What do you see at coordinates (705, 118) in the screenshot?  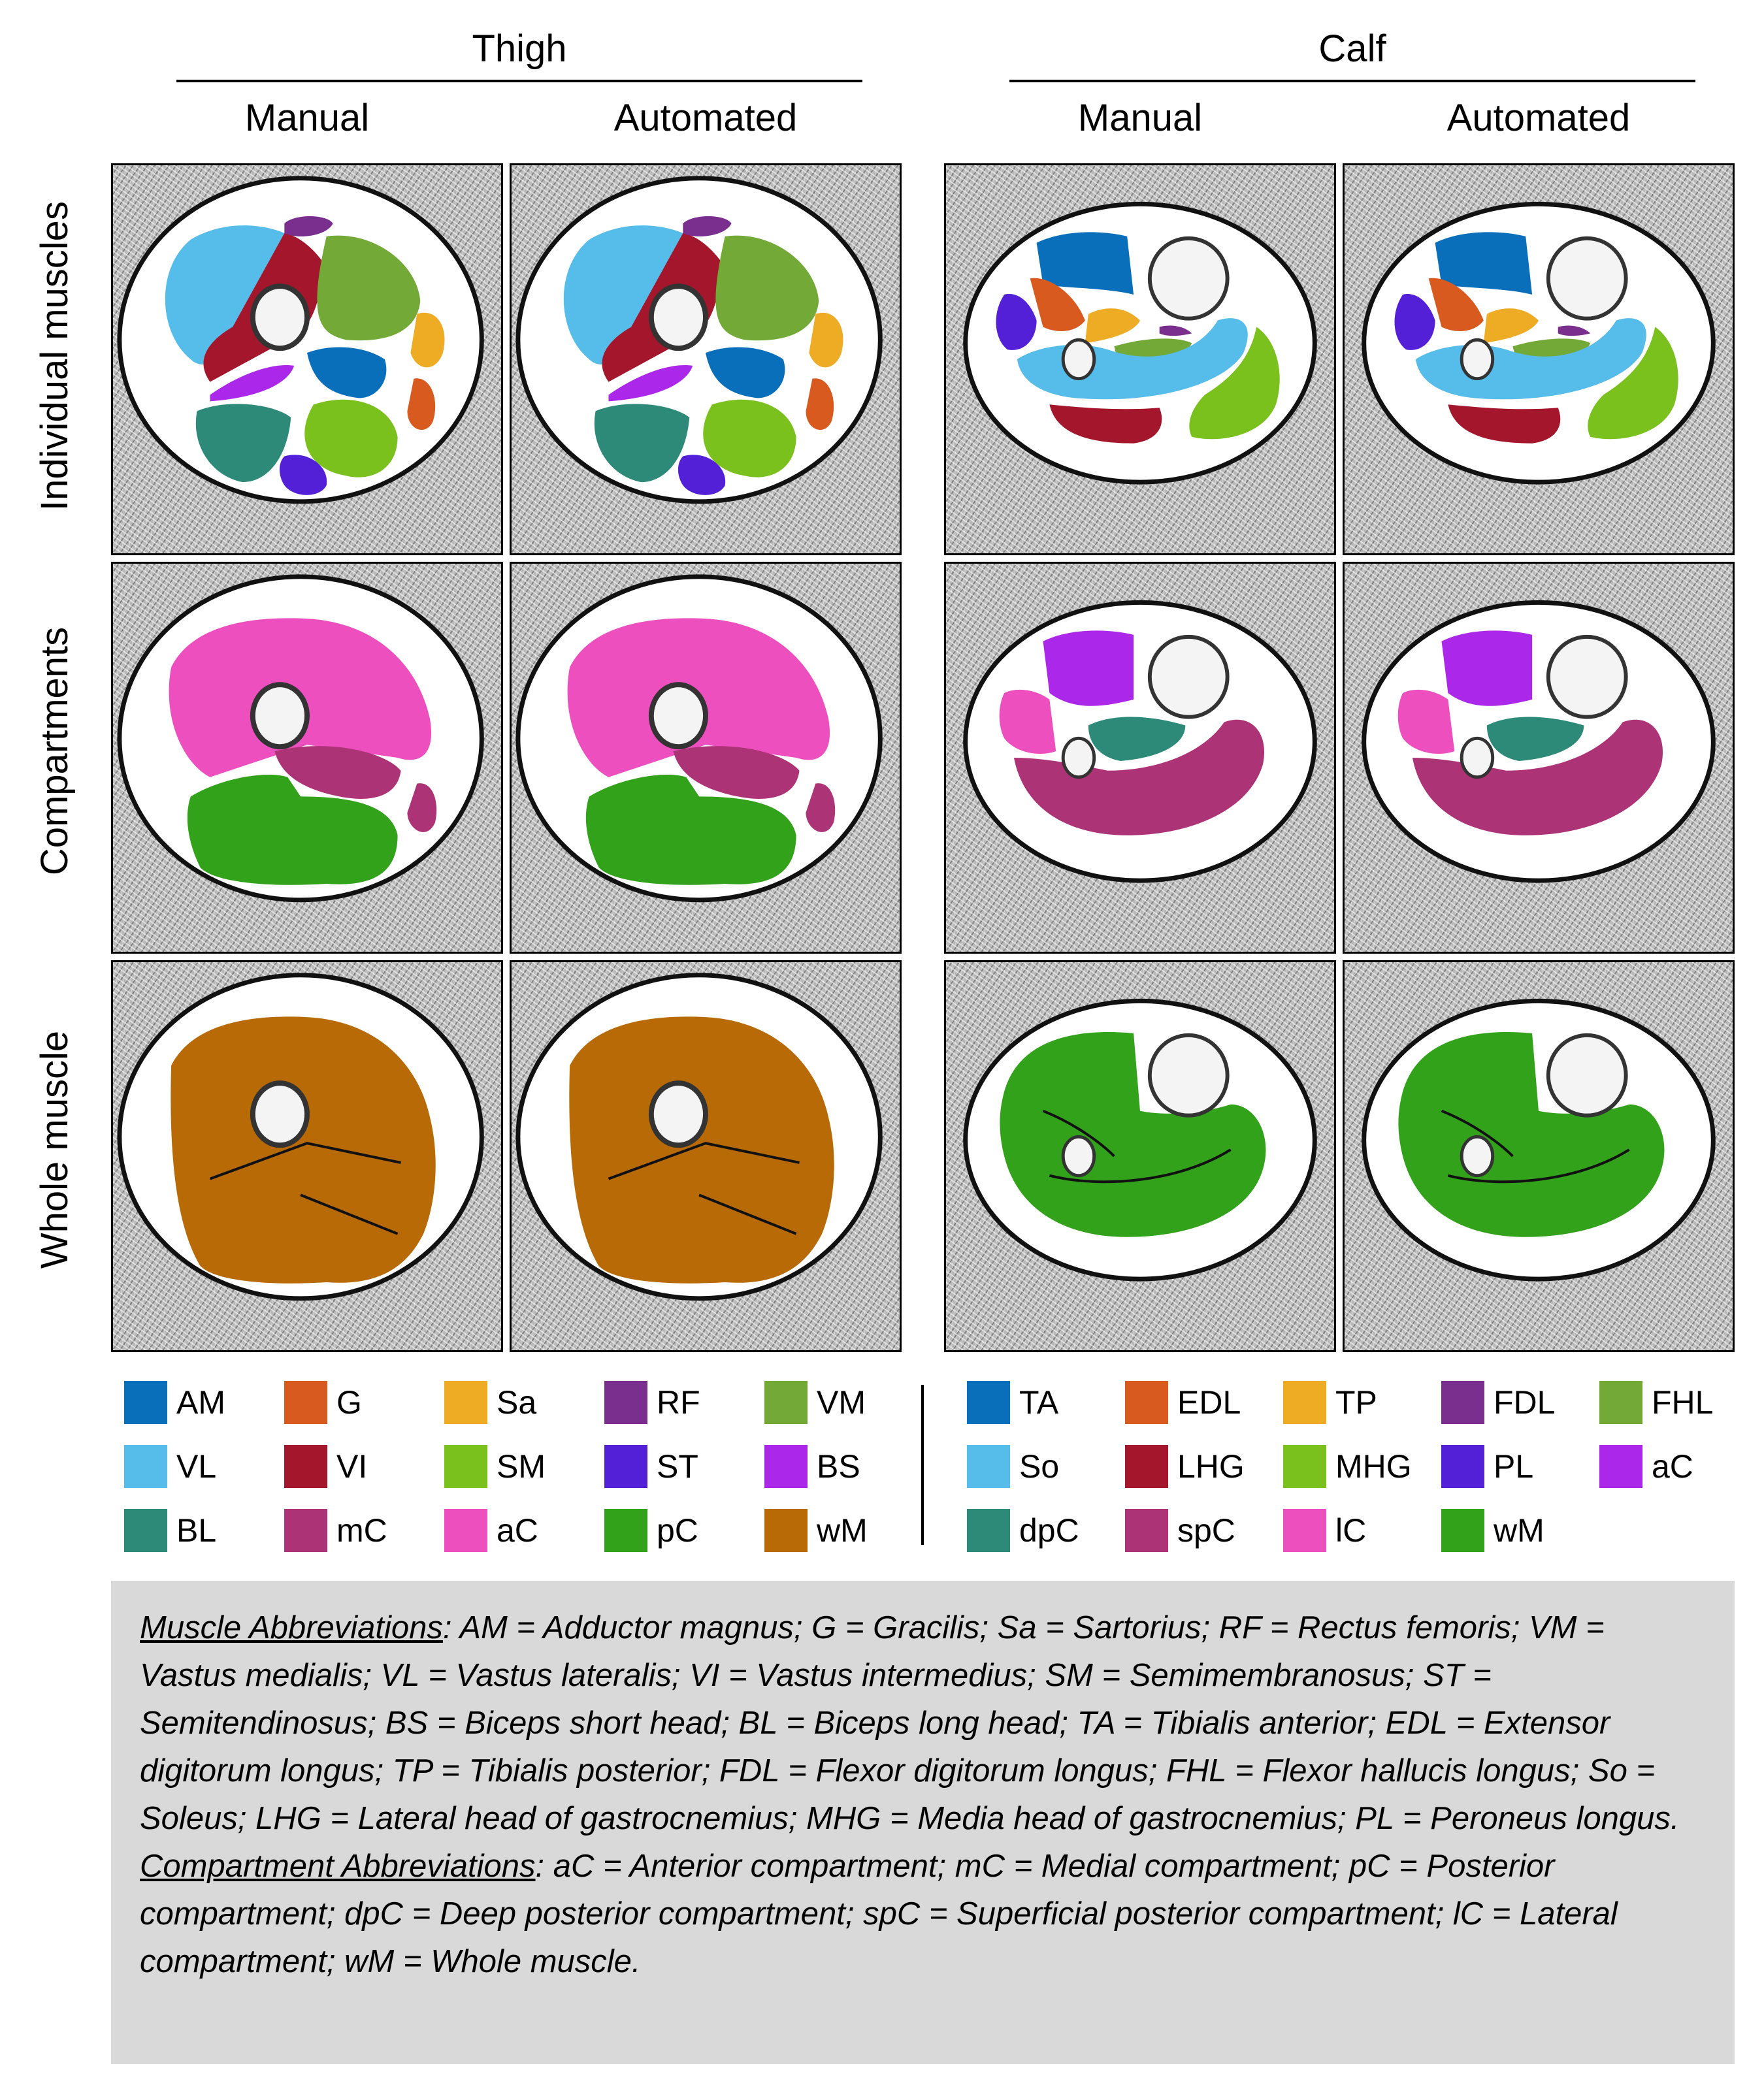 I see `column-title-thigh-automated: Automated` at bounding box center [705, 118].